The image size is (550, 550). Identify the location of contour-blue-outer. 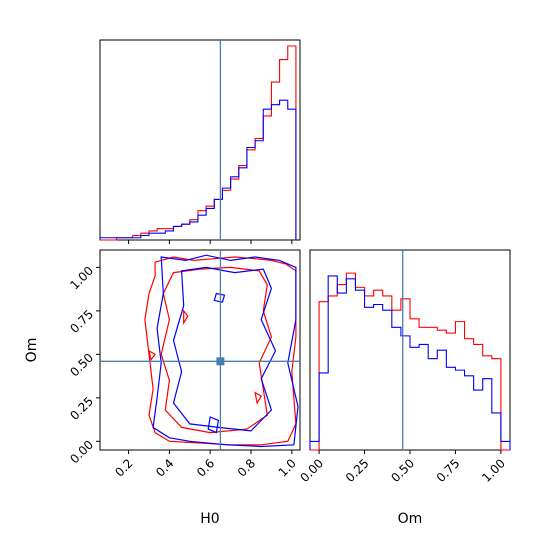
(225, 351).